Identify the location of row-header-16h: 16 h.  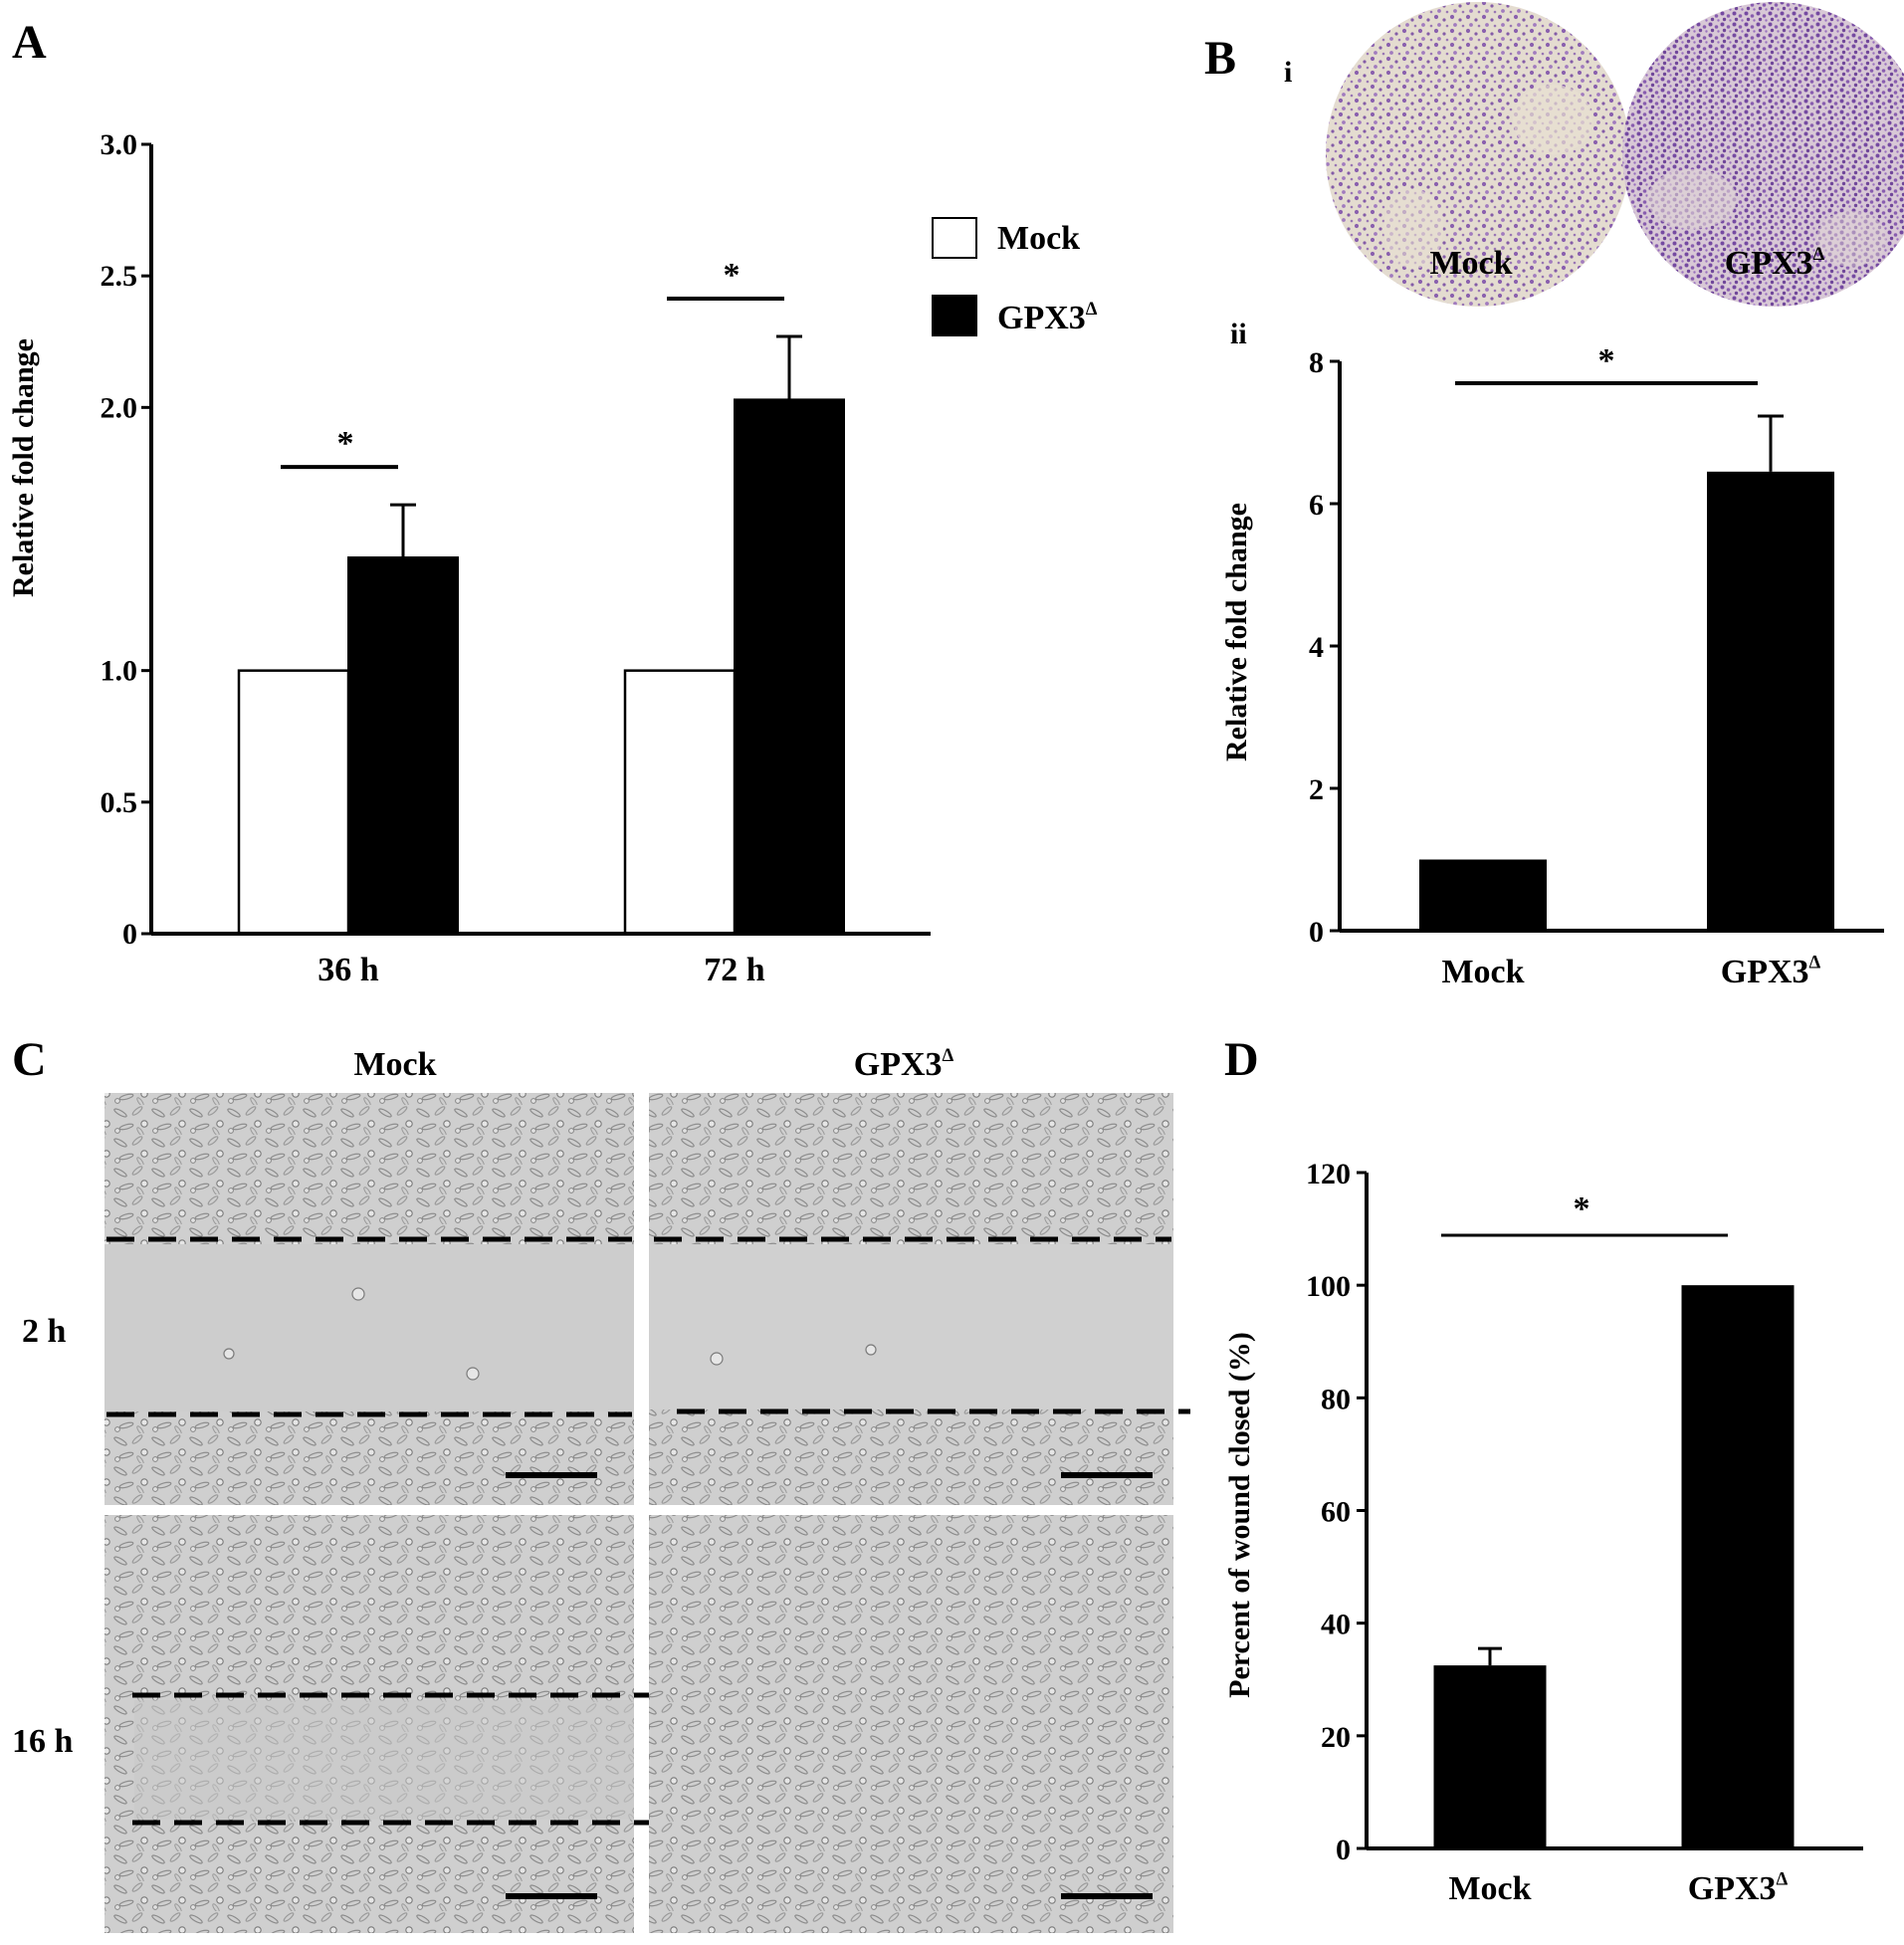
(43, 1742).